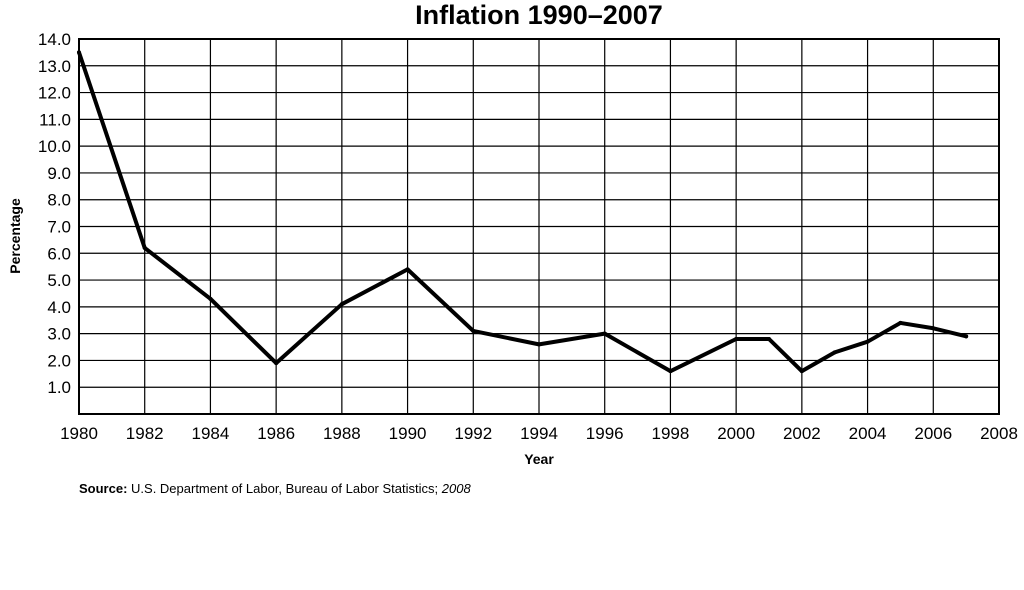 This screenshot has height=590, width=1024. I want to click on y-tick-label: 5.0, so click(59, 280).